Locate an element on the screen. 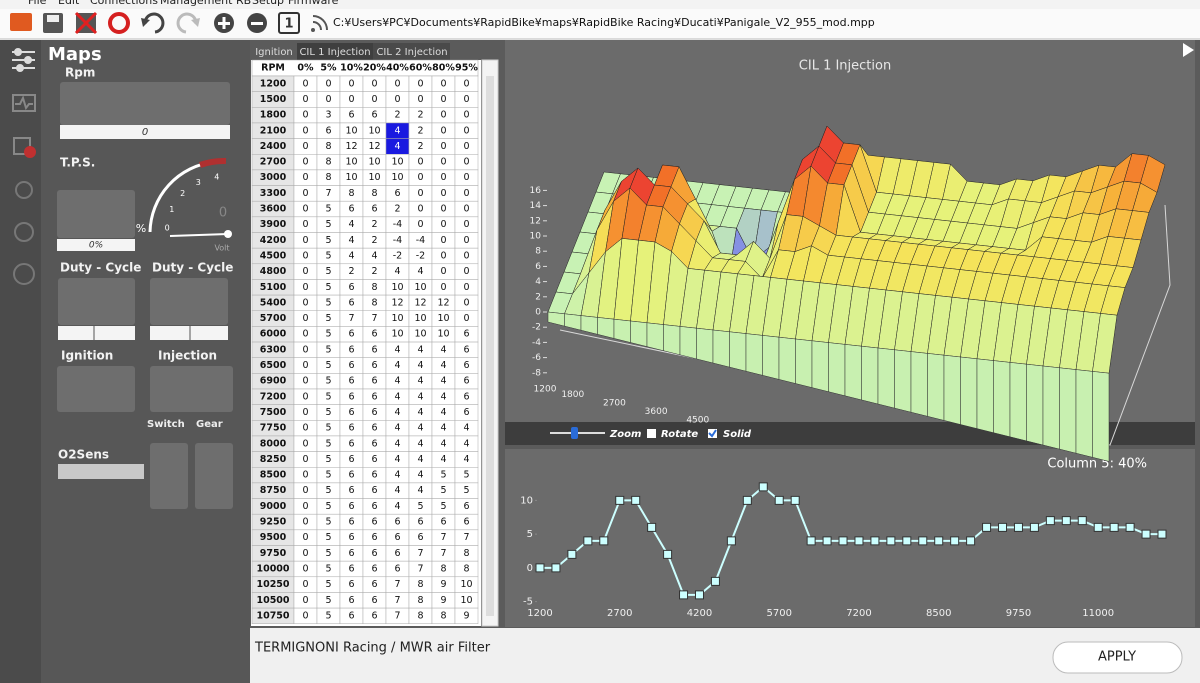 Image resolution: width=1200 pixels, height=683 pixels. menu-item: File is located at coordinates (37, 3).